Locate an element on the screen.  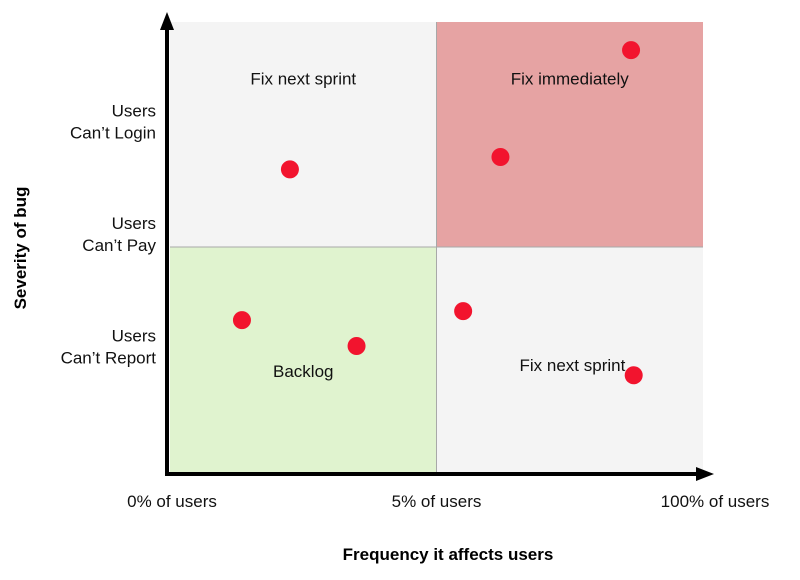
x-tick-label-1: 5% of users is located at coordinates (437, 501).